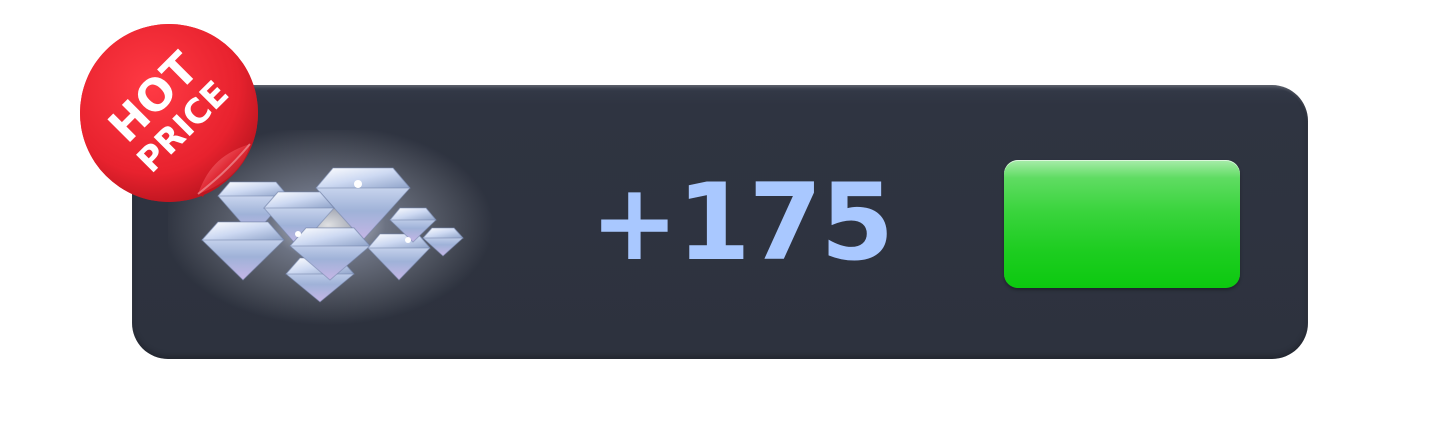 Image resolution: width=1440 pixels, height=432 pixels. What do you see at coordinates (1122, 224) in the screenshot?
I see `buy-button` at bounding box center [1122, 224].